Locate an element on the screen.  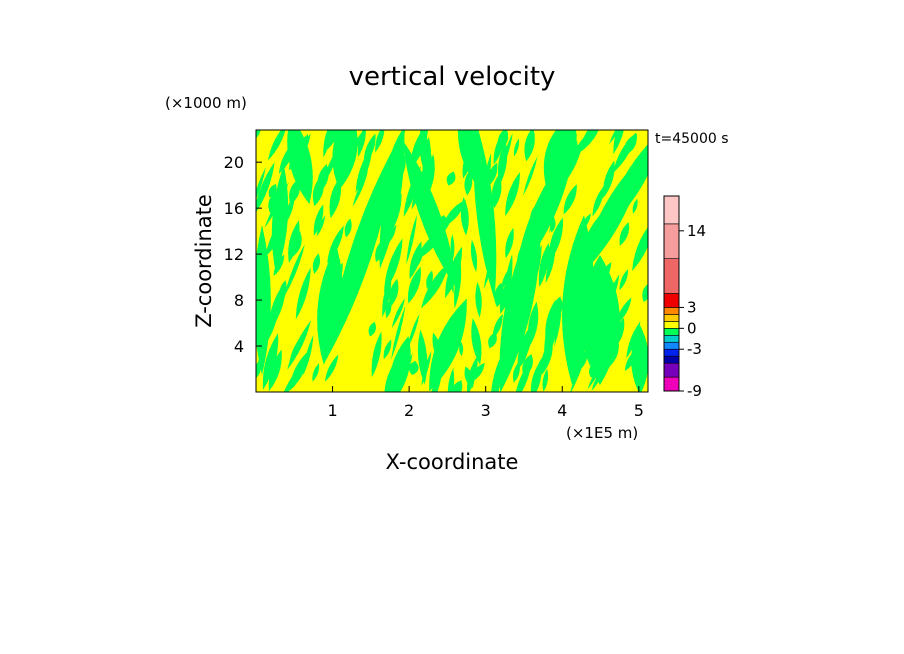
colorbar: 14 3 0 -3 -9 is located at coordinates (684, 297).